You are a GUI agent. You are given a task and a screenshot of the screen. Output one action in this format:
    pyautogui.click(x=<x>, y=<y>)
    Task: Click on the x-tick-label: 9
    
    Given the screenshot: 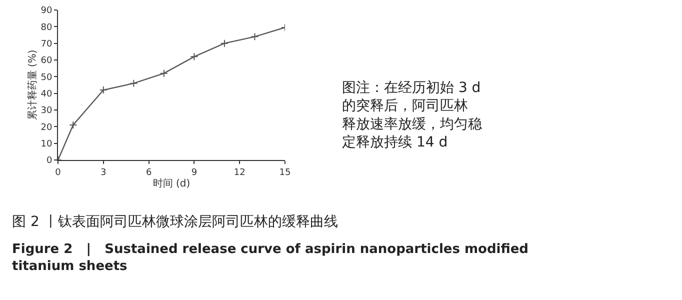 What is the action you would take?
    pyautogui.click(x=194, y=173)
    